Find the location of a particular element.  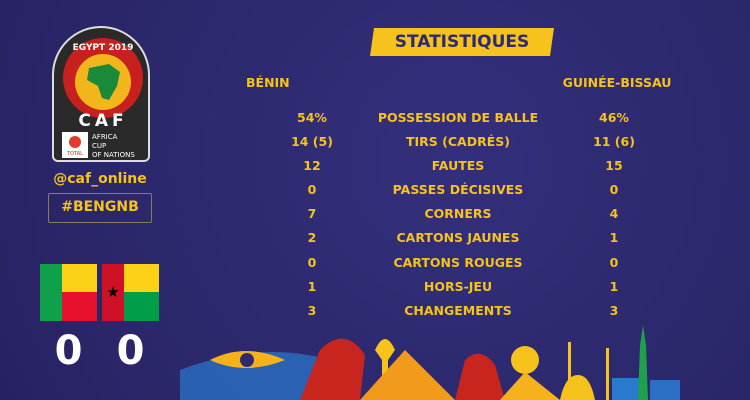

stat-row: 2 CARTONS JAUNES 1 is located at coordinates (375, 240).